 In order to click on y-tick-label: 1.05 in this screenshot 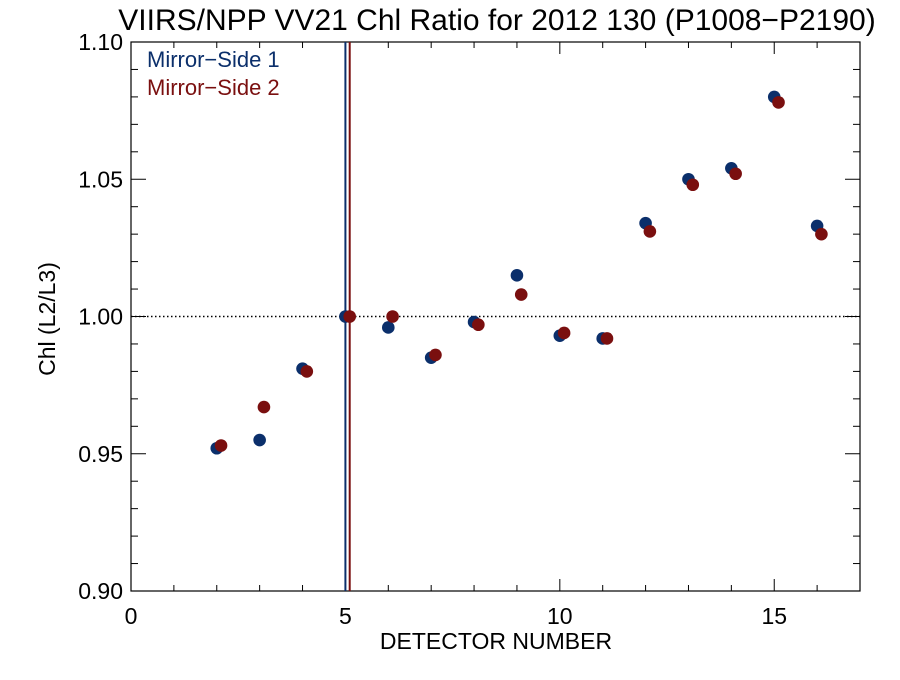, I will do `click(100, 179)`.